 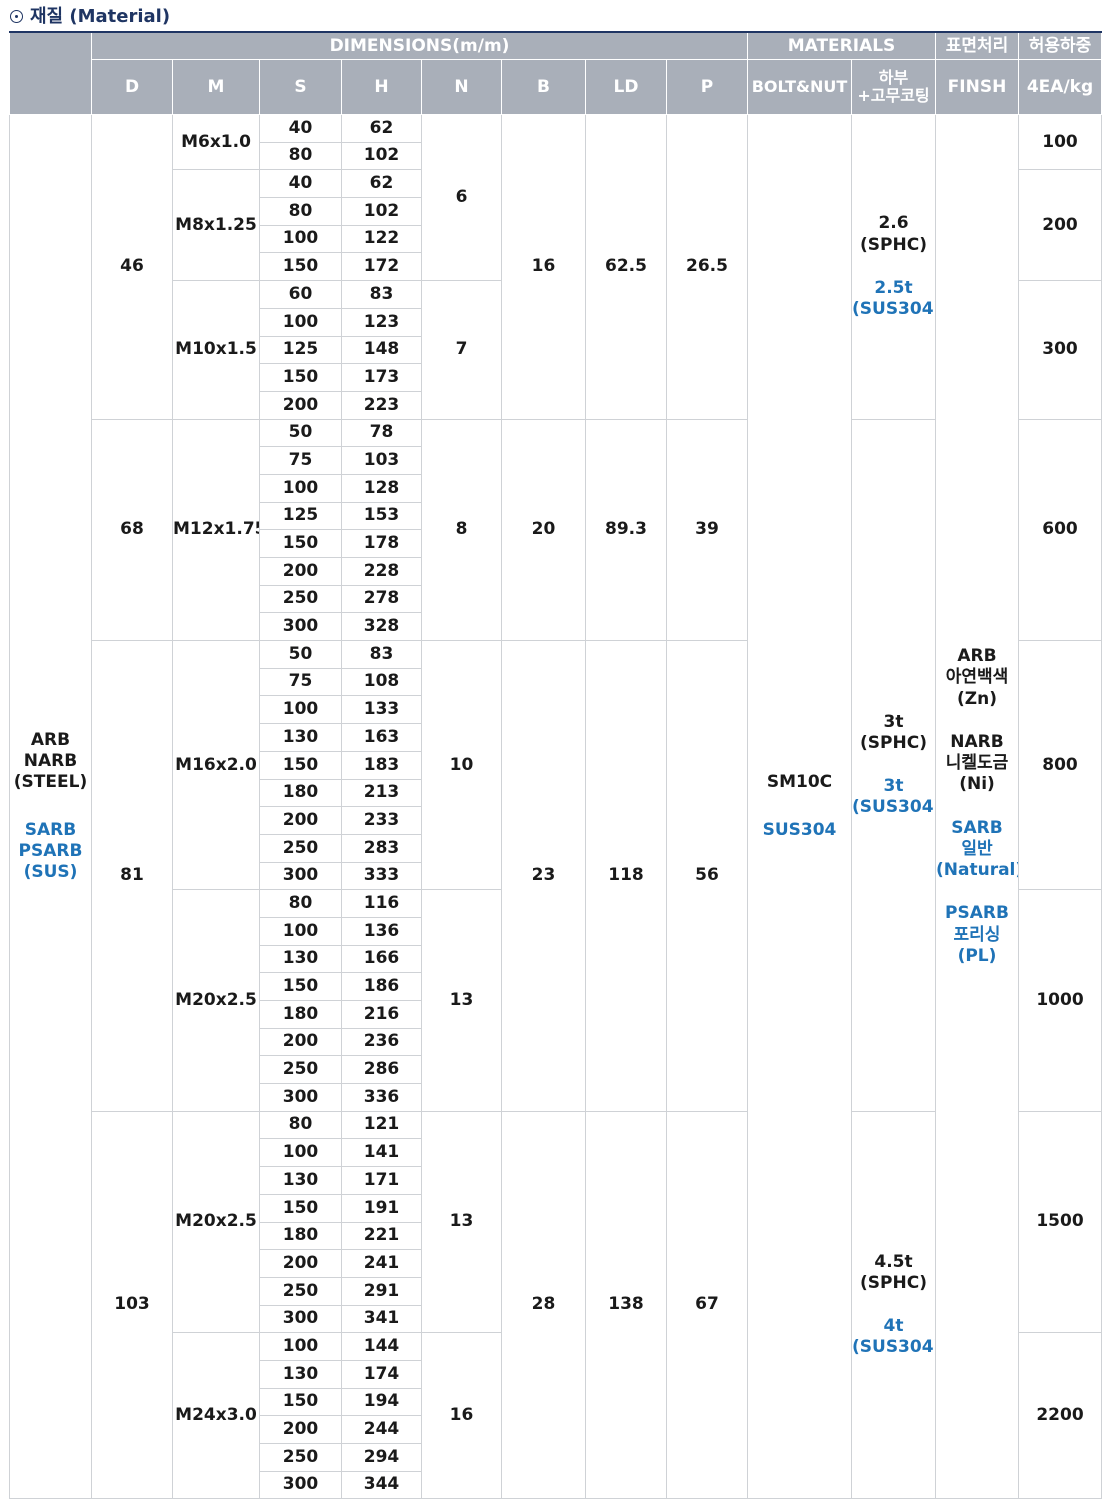 I want to click on h-cell: 291, so click(x=381, y=1291).